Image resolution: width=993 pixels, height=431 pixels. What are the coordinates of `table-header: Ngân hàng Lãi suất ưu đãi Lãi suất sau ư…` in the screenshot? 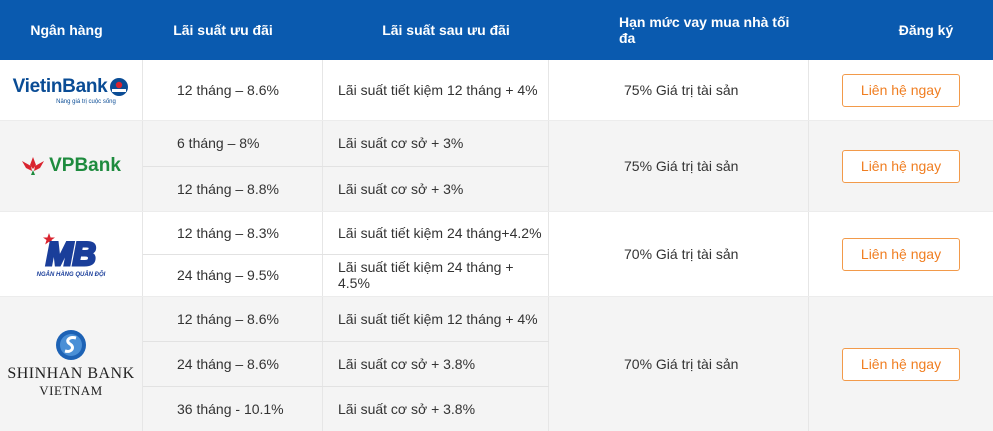 It's located at (496, 30).